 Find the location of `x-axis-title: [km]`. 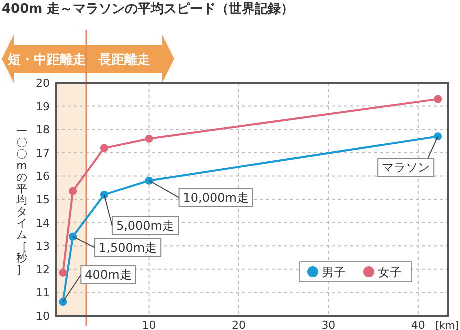

x-axis-title: [km] is located at coordinates (448, 325).